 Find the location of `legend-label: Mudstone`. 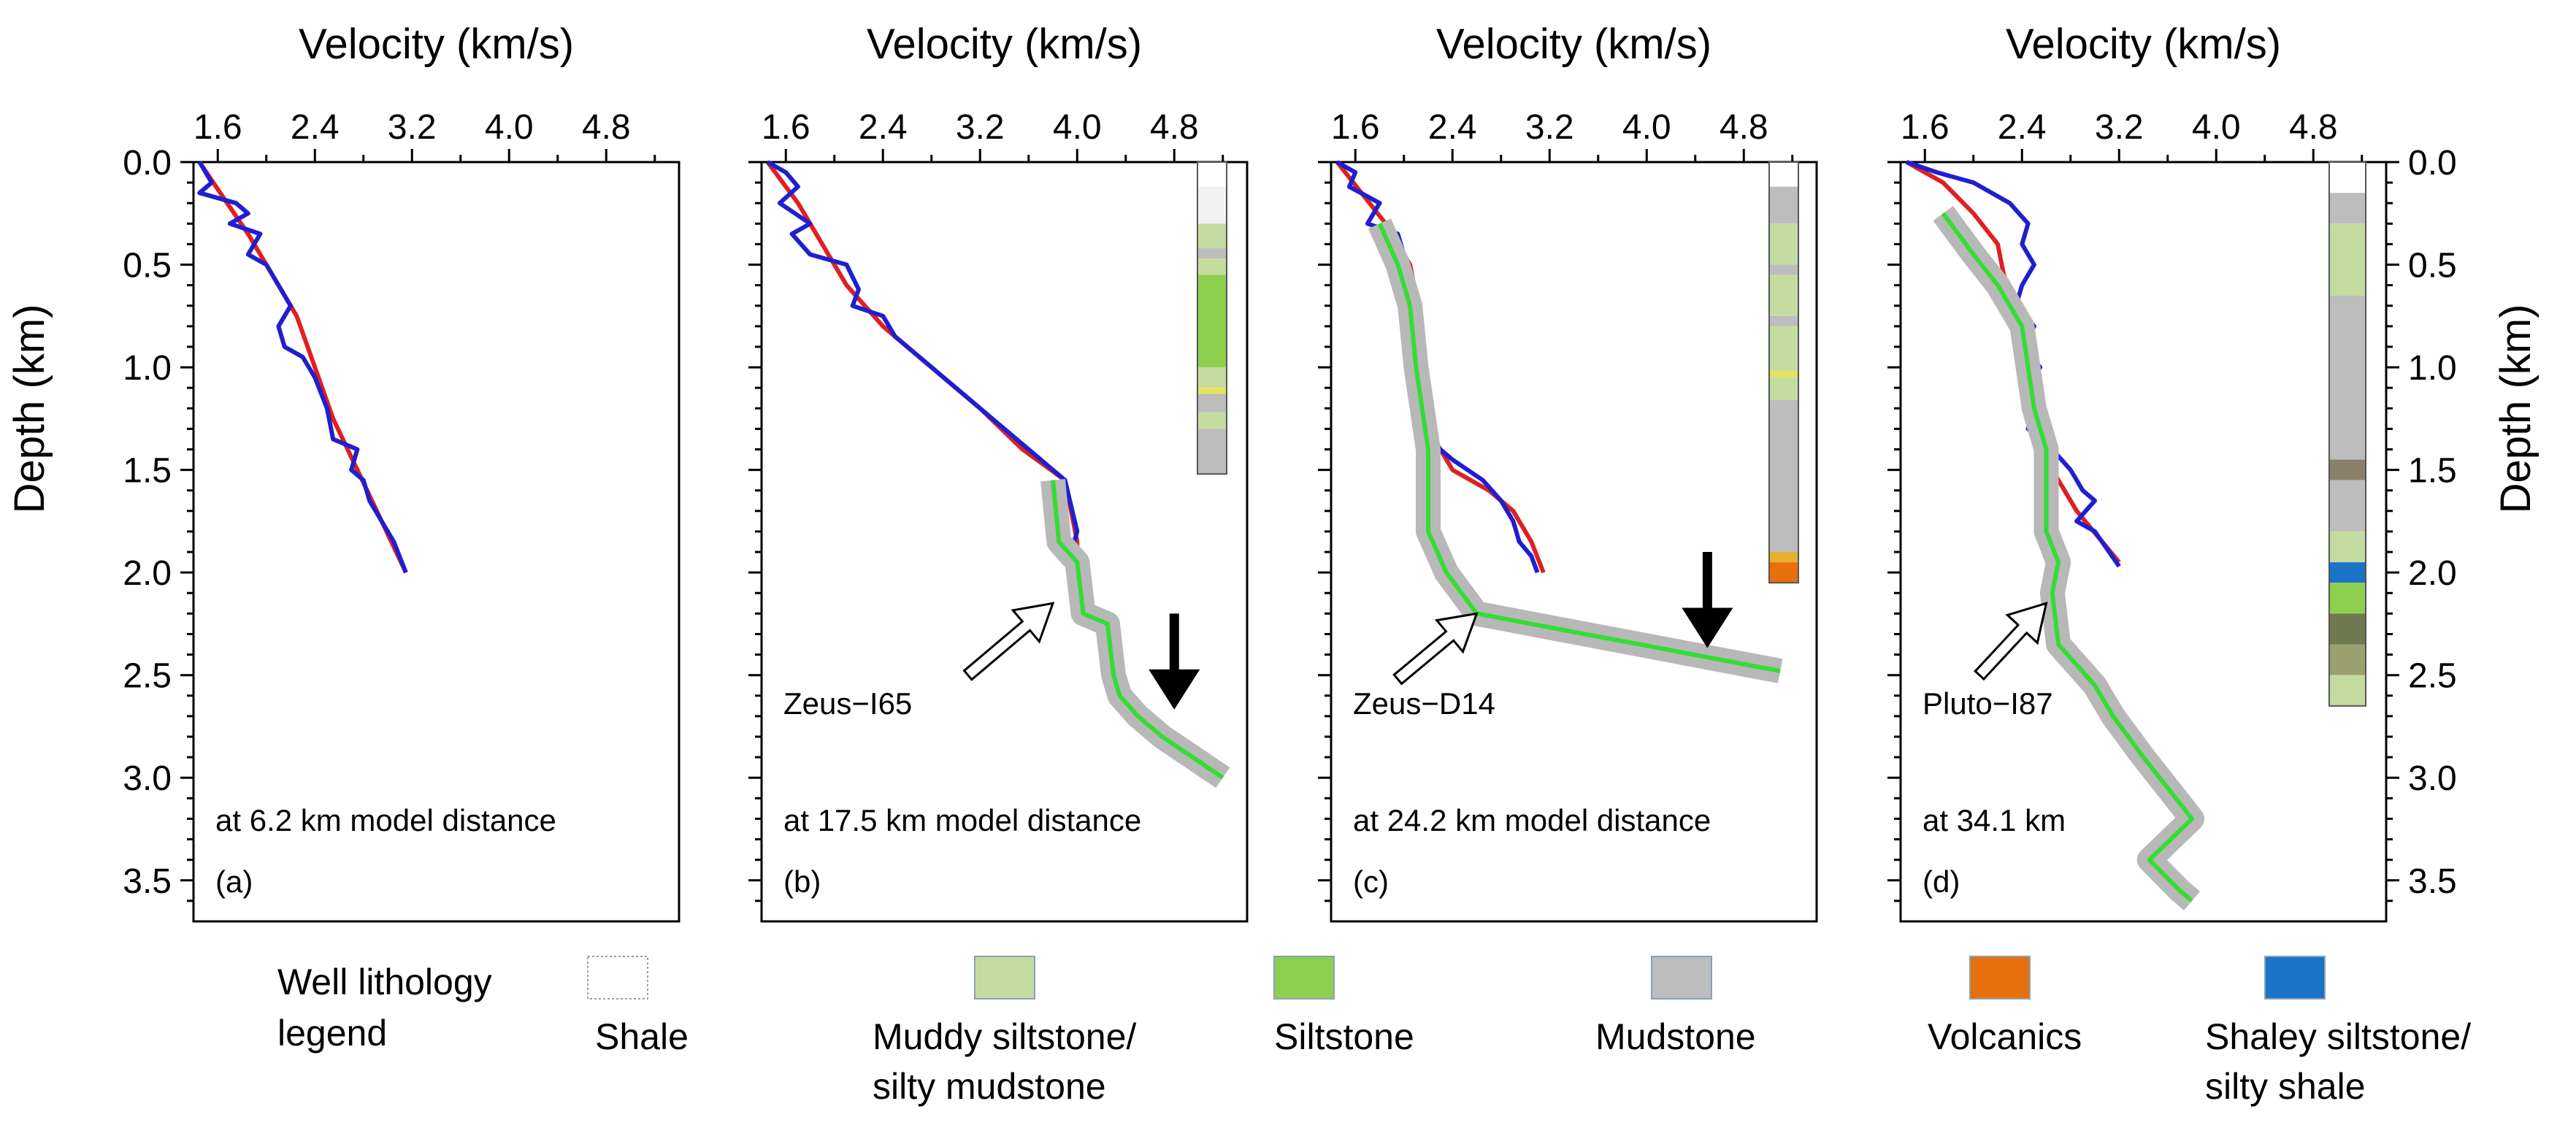

legend-label: Mudstone is located at coordinates (1675, 1036).